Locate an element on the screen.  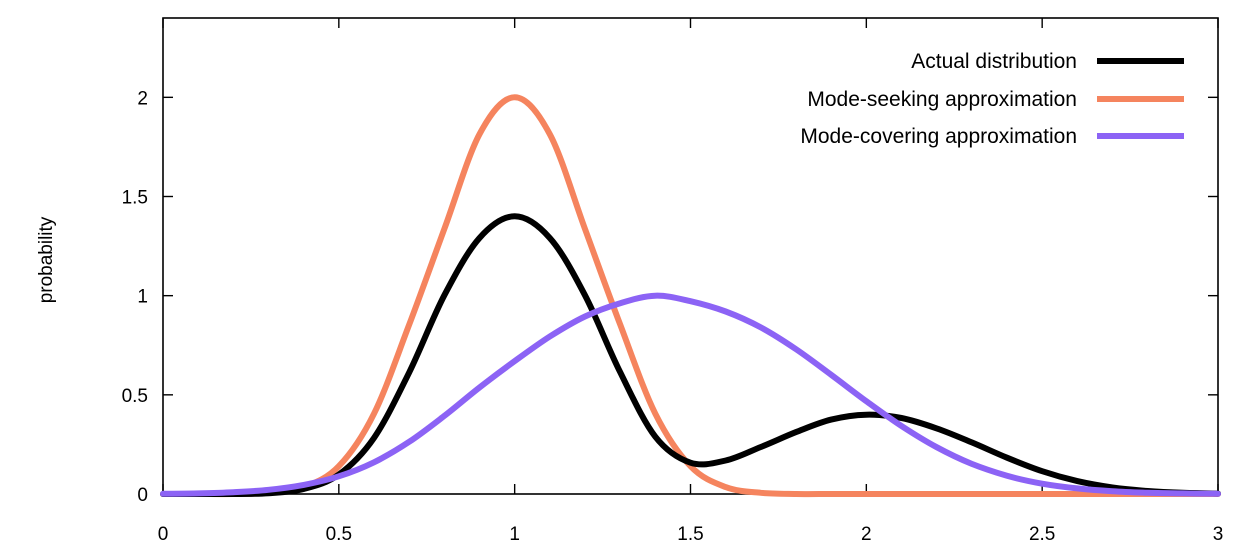
y-tick-label: 0 is located at coordinates (142, 495).